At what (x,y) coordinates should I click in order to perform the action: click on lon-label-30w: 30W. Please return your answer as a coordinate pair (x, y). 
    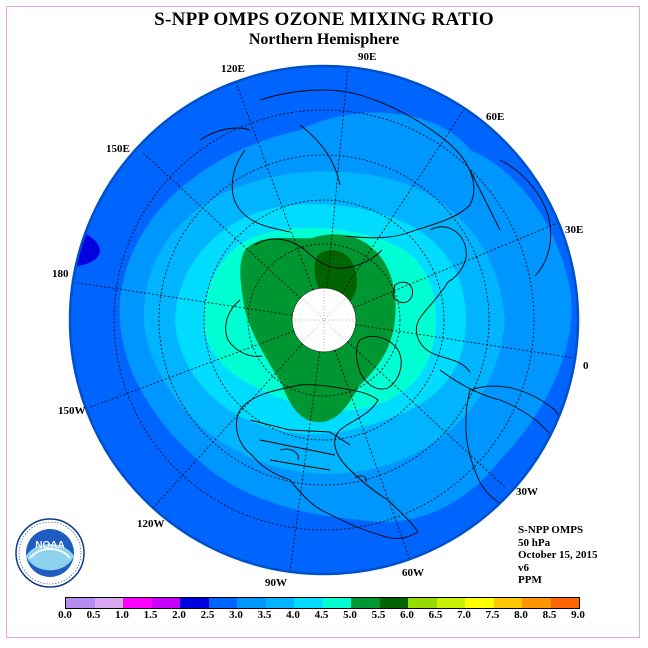
    Looking at the image, I should click on (527, 492).